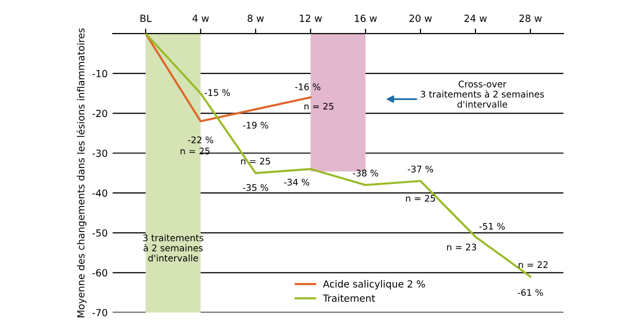 Image resolution: width=626 pixels, height=336 pixels. What do you see at coordinates (365, 173) in the screenshot?
I see `data-label: -38 %` at bounding box center [365, 173].